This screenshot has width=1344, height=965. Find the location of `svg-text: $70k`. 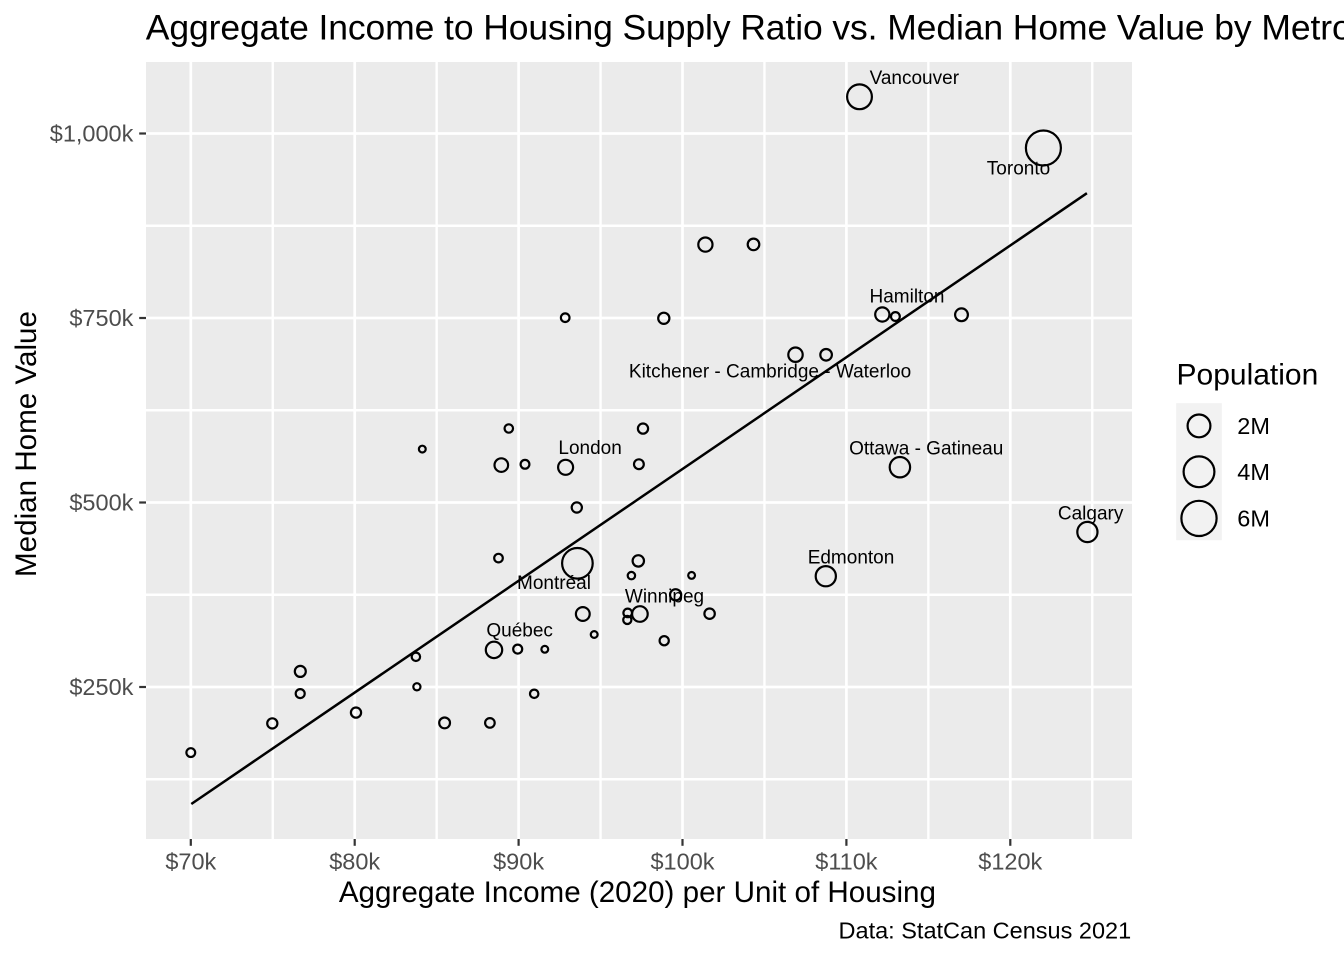

svg-text: $70k is located at coordinates (190, 861).